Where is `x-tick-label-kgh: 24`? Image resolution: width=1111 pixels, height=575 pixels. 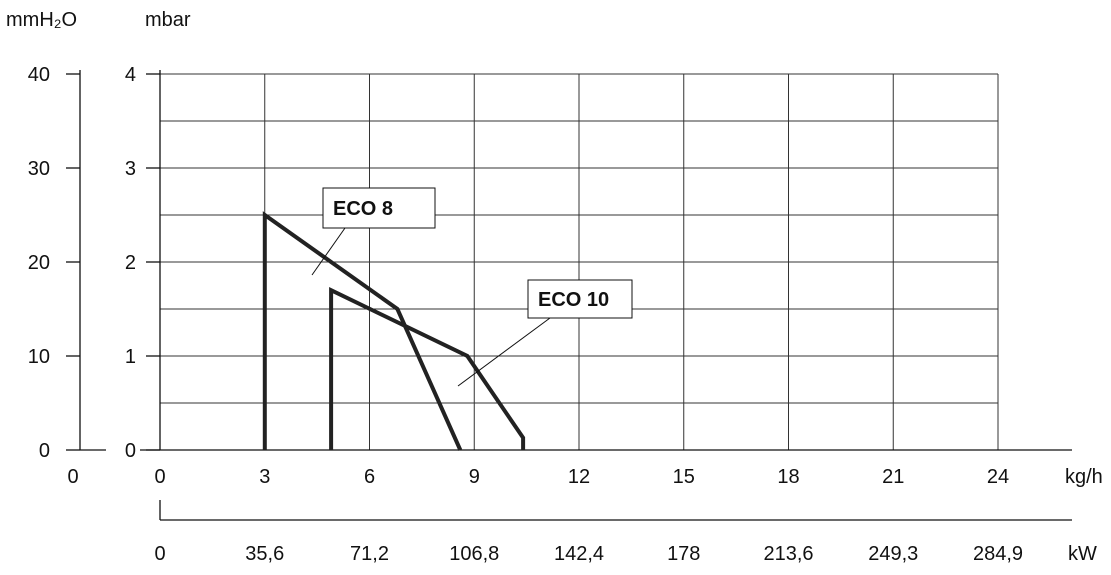 x-tick-label-kgh: 24 is located at coordinates (998, 477).